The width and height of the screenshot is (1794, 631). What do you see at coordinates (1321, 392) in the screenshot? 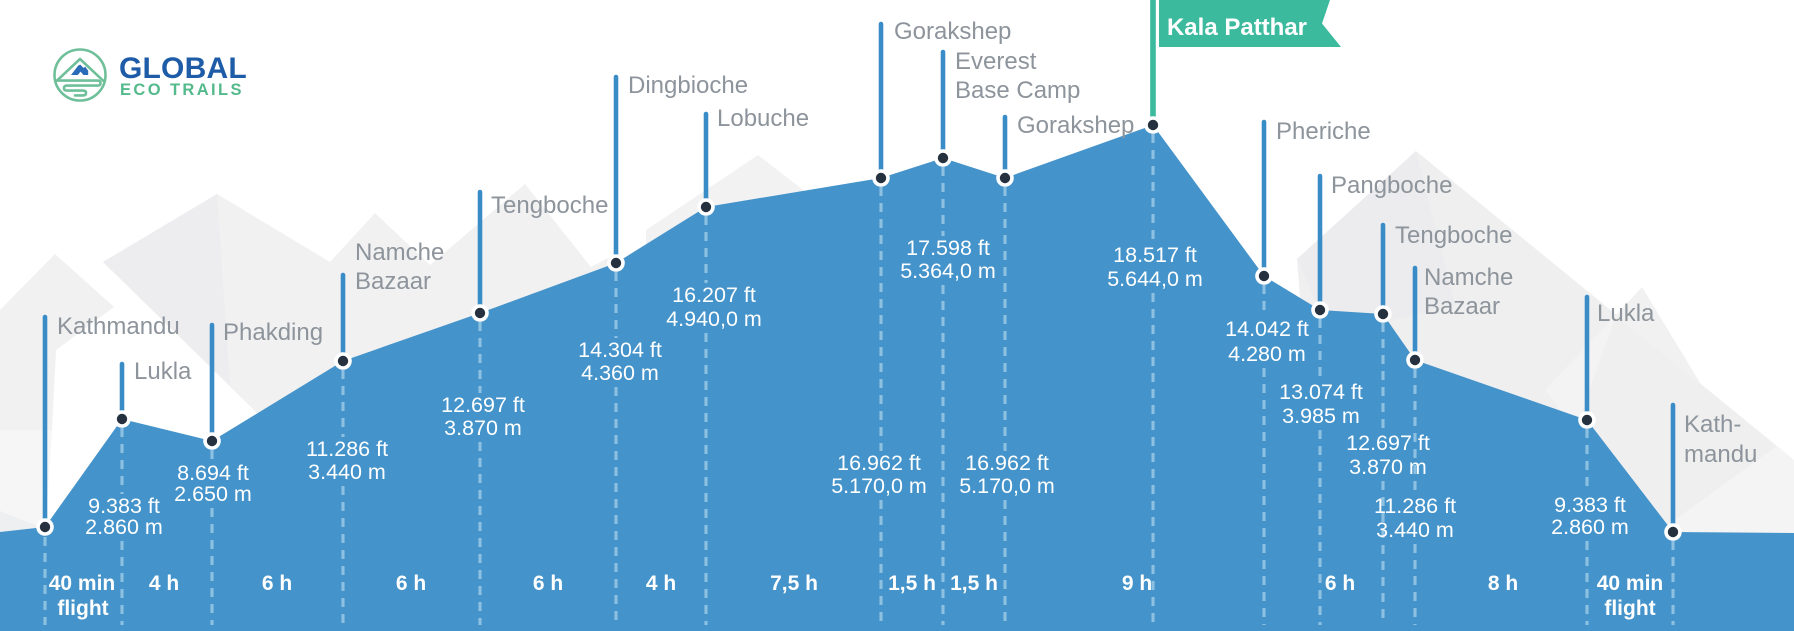
I see `svg-text: 13.074 ft` at bounding box center [1321, 392].